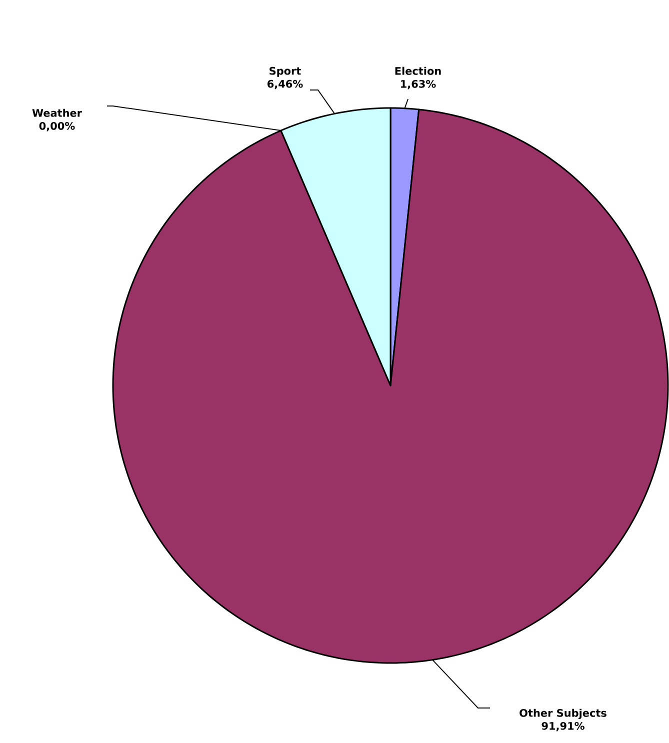 Image resolution: width=669 pixels, height=743 pixels. Describe the element at coordinates (418, 70) in the screenshot. I see `slice-label: Election` at that location.